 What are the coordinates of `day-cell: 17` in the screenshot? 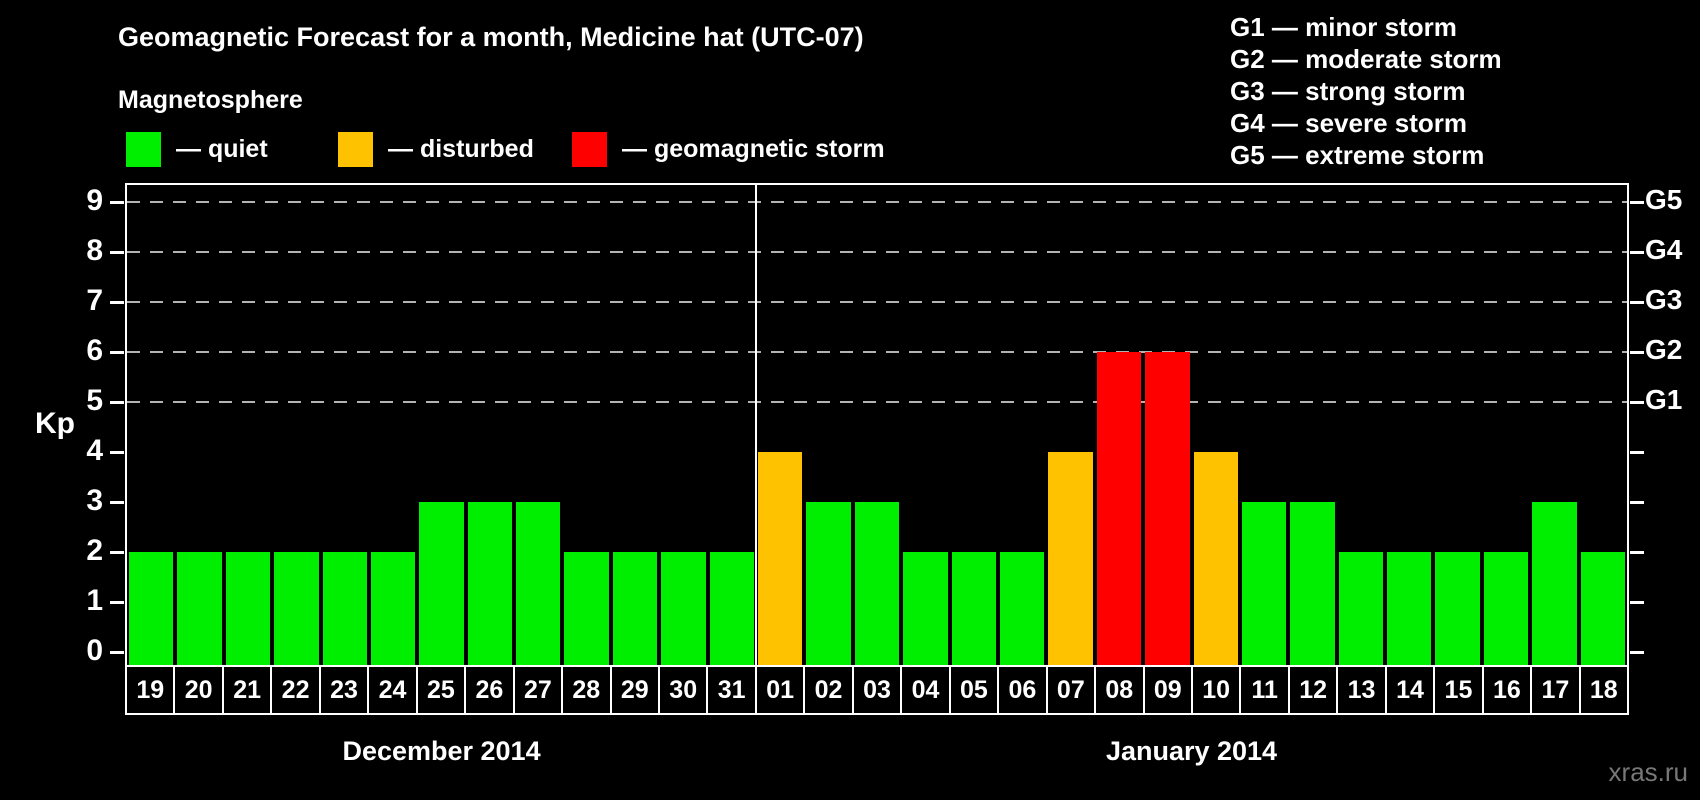 It's located at (1554, 690).